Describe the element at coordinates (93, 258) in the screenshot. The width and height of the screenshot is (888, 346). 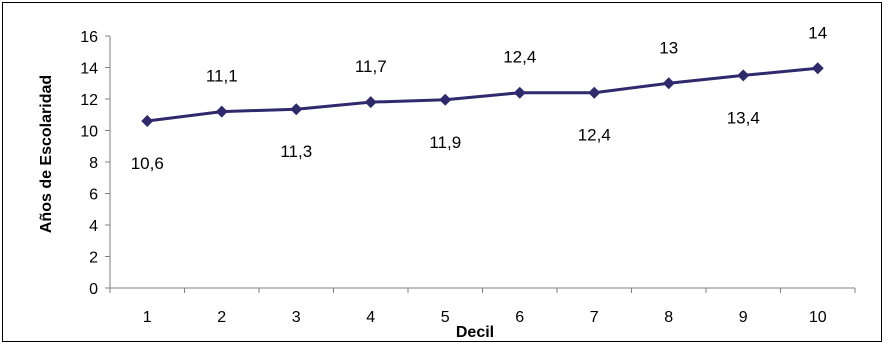
I see `y-tick-label: 2` at that location.